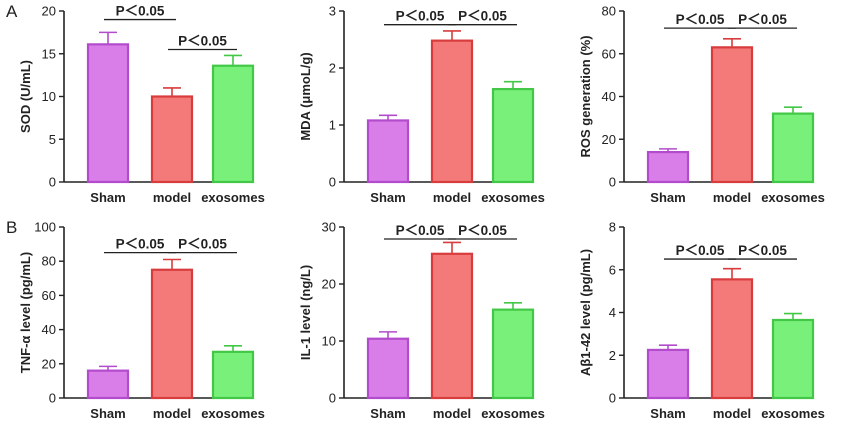  What do you see at coordinates (52, 139) in the screenshot?
I see `y-tick-label: 5` at bounding box center [52, 139].